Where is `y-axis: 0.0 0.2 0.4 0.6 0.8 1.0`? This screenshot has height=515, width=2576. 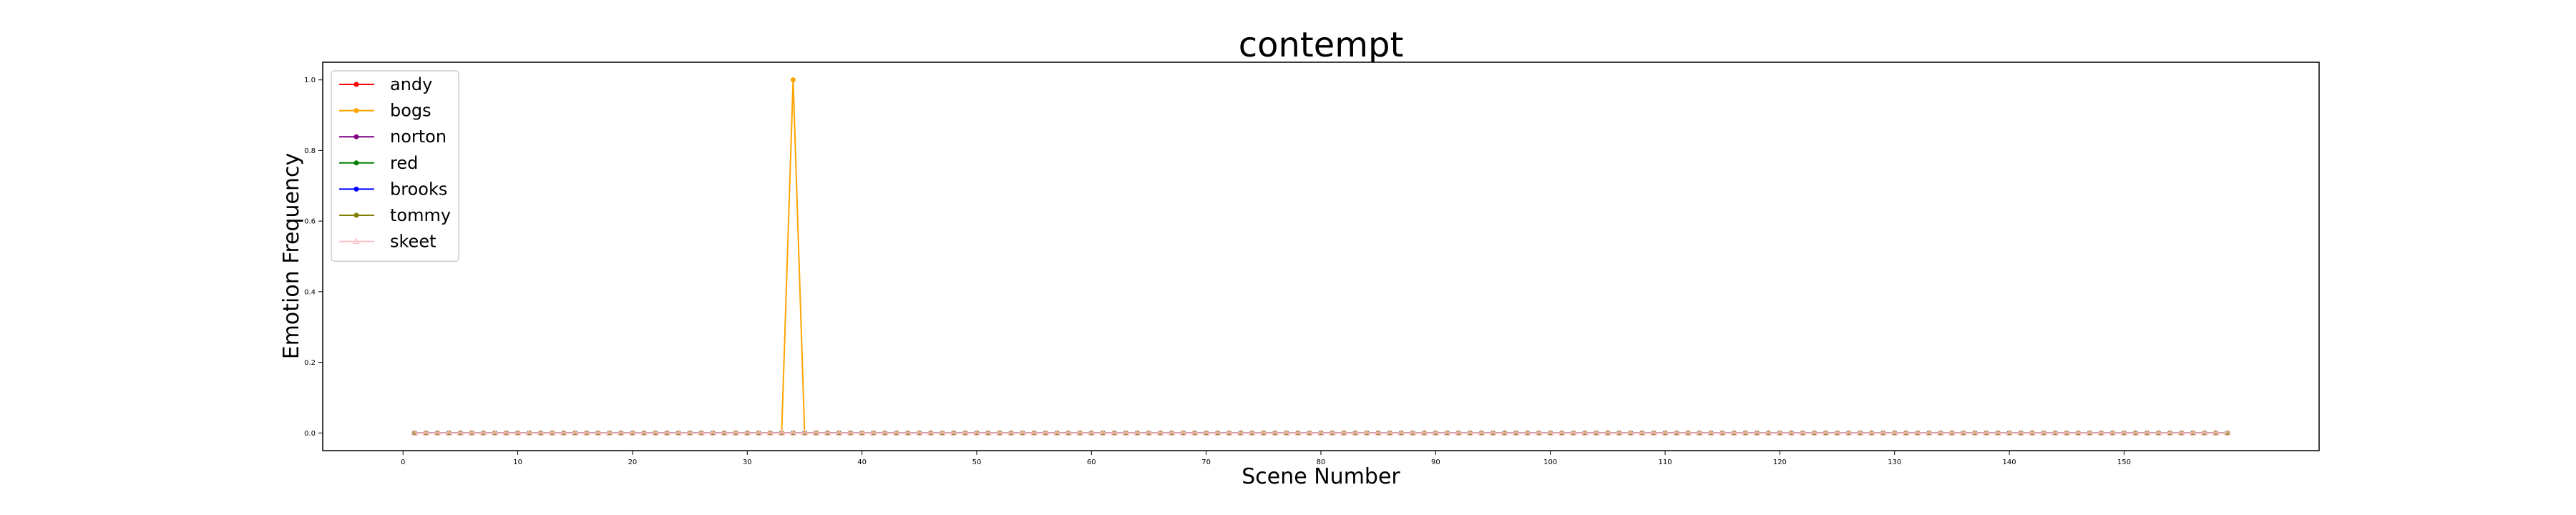 y-axis: 0.0 0.2 0.4 0.6 0.8 1.0 is located at coordinates (313, 257).